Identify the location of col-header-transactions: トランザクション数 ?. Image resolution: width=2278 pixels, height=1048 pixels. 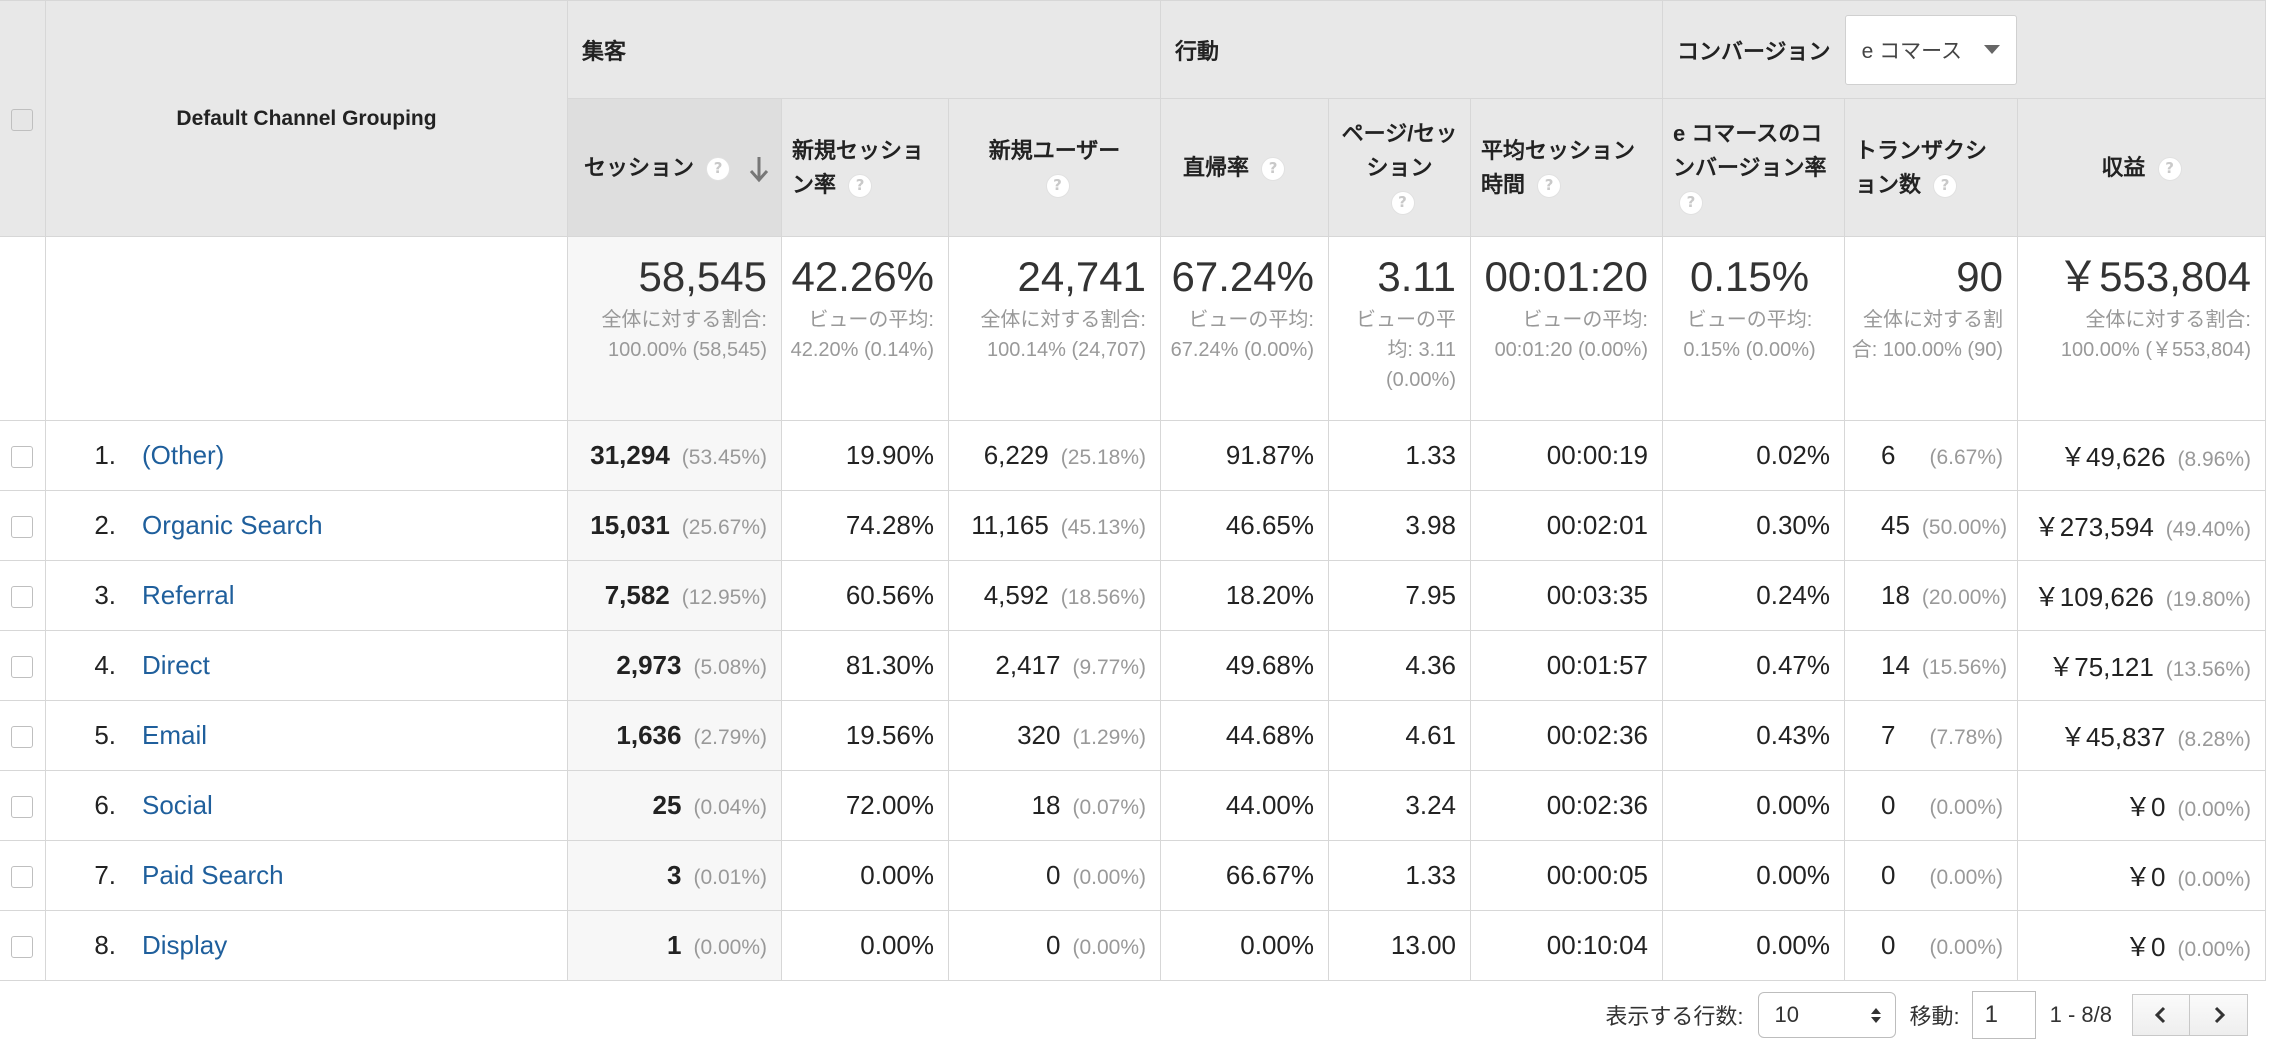
(1931, 167).